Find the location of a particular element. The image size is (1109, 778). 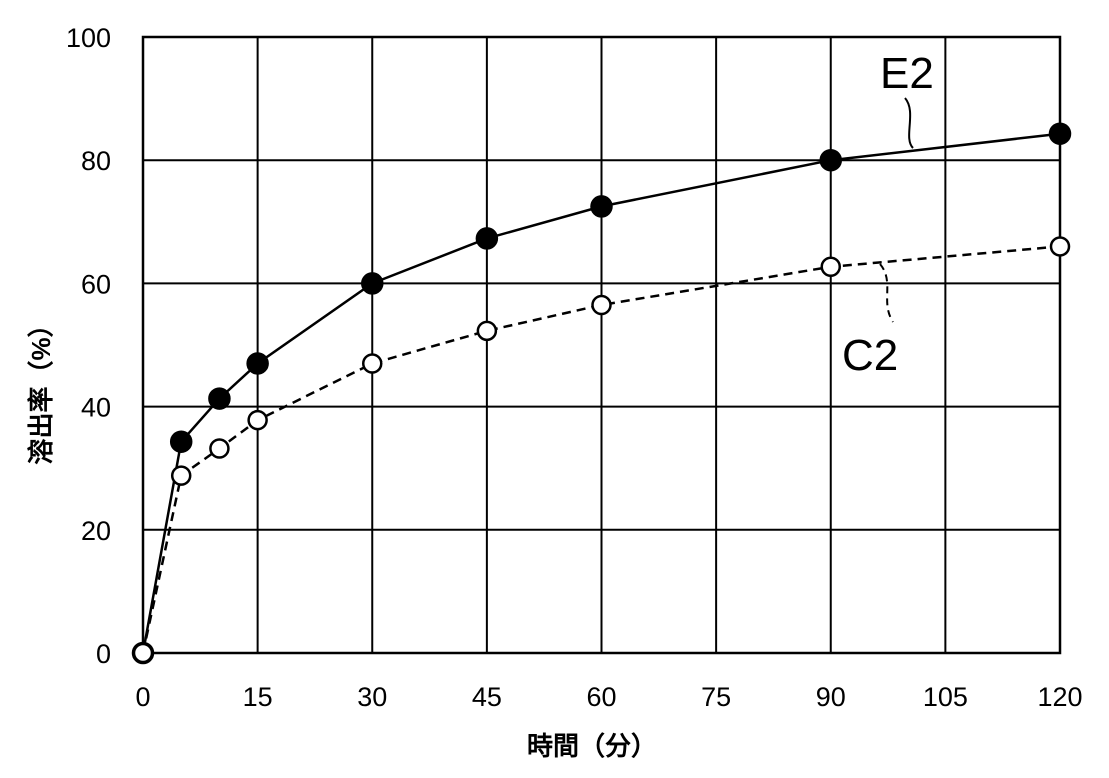

series-label-c2: C2 is located at coordinates (870, 355).